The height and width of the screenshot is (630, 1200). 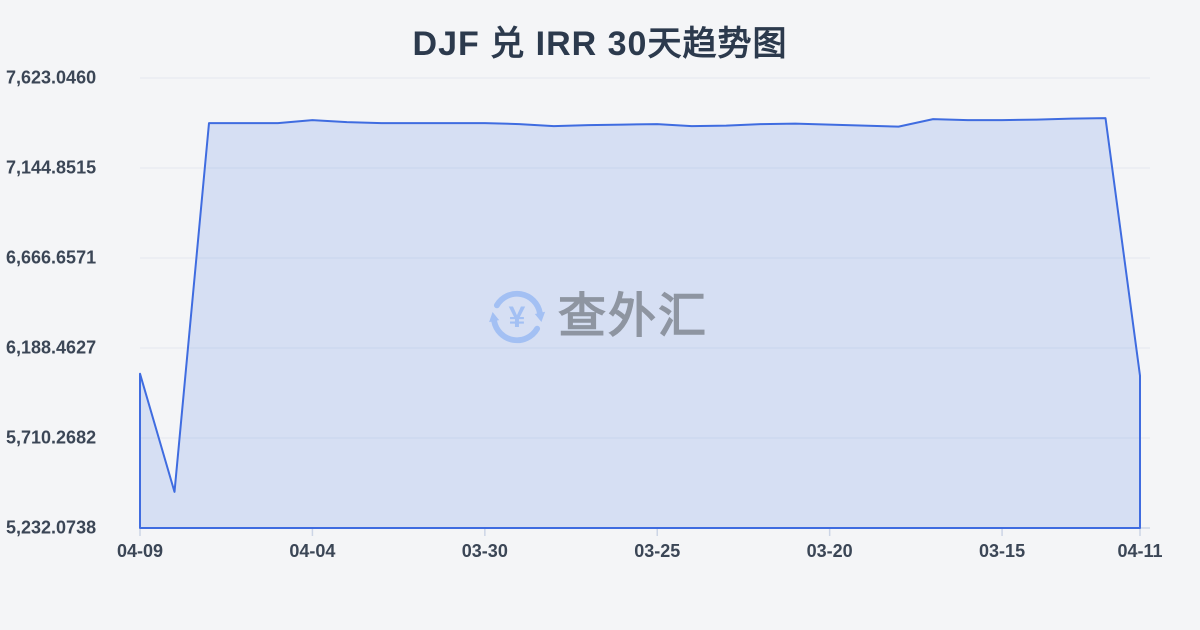 What do you see at coordinates (51, 527) in the screenshot?
I see `y-axis-label: 5,232.0738` at bounding box center [51, 527].